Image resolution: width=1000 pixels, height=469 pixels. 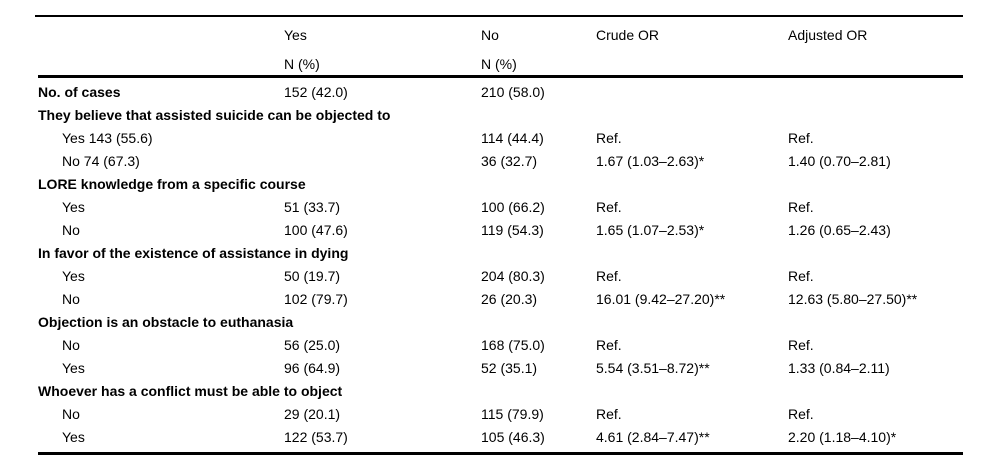 I want to click on cell-no: 105 (46.3), so click(x=513, y=437).